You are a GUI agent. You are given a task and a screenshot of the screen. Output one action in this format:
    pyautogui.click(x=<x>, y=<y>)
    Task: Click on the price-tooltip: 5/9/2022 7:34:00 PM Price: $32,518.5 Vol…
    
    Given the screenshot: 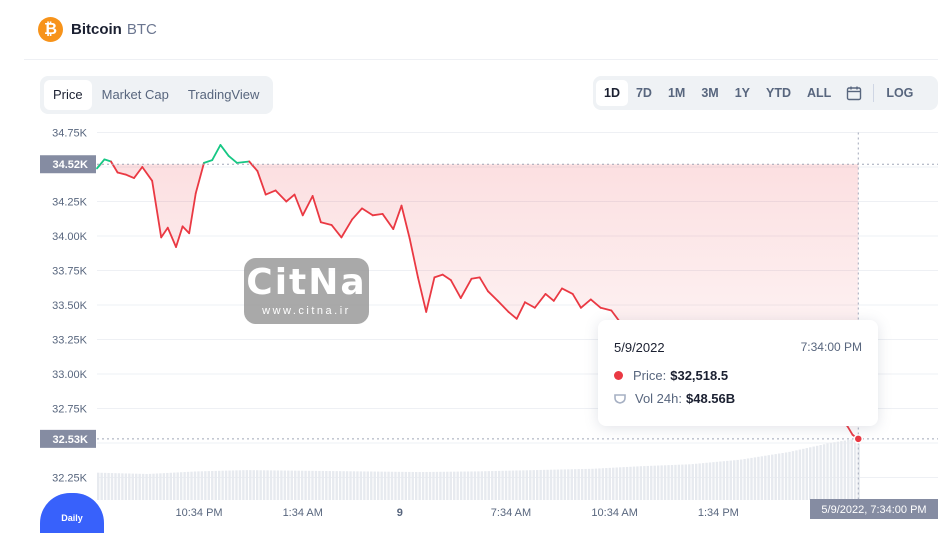 What is the action you would take?
    pyautogui.click(x=738, y=373)
    